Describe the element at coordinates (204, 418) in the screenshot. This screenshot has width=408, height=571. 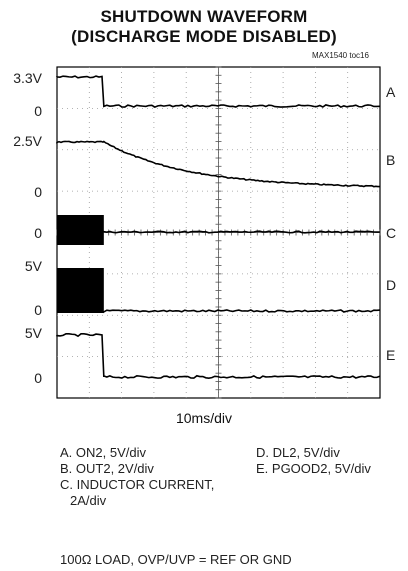
I see `x-axis-label: 10ms/div` at that location.